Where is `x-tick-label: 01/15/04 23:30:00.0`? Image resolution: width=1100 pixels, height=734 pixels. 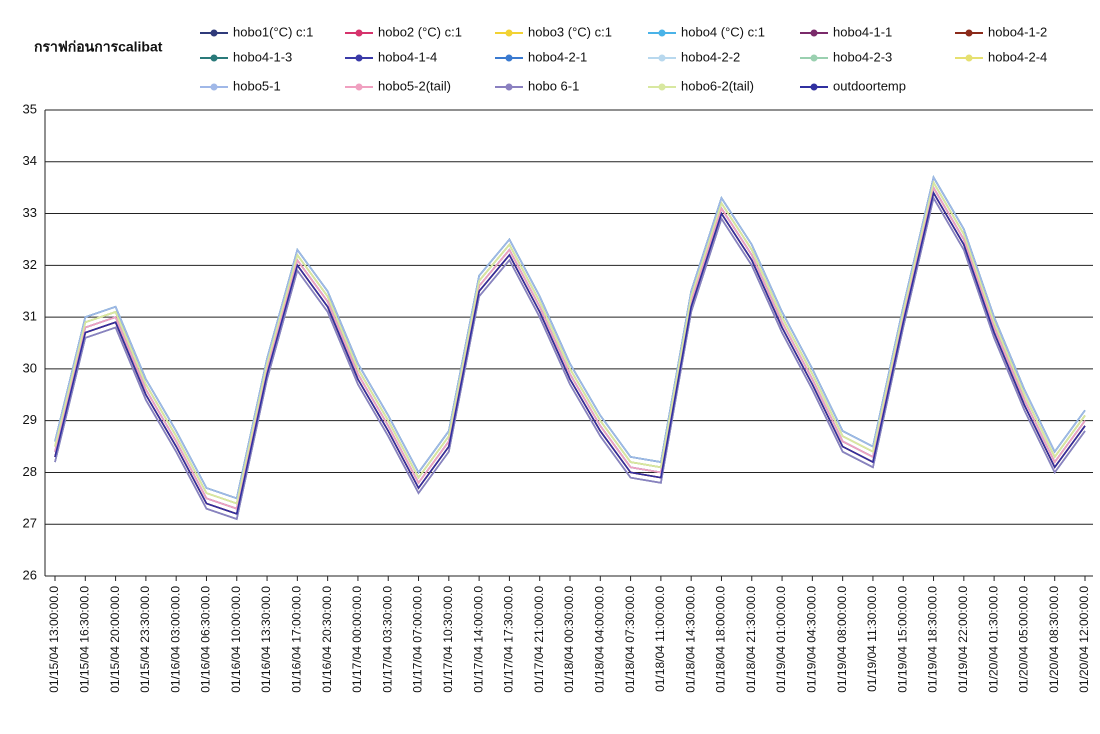 x-tick-label: 01/15/04 23:30:00.0 is located at coordinates (145, 639).